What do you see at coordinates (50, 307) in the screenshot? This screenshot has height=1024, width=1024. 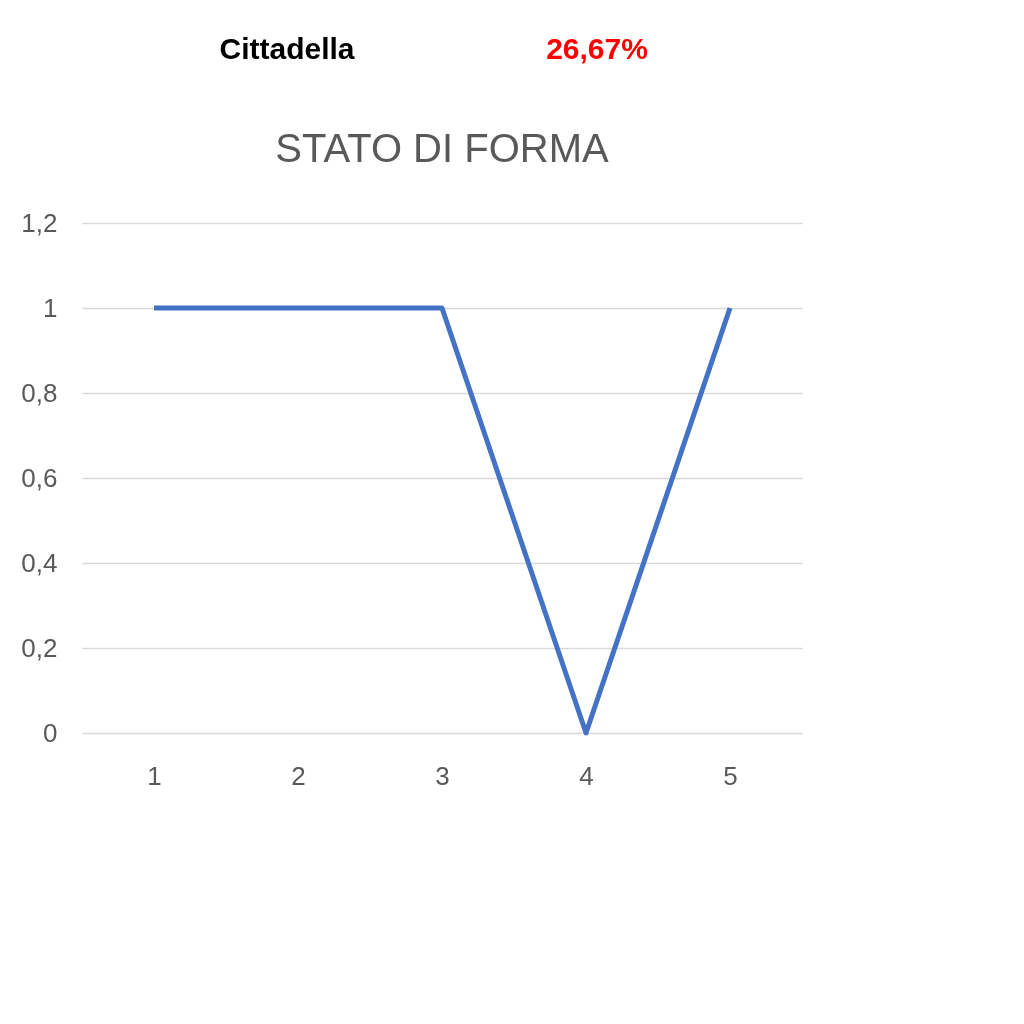 I see `y-tick-label: 1` at bounding box center [50, 307].